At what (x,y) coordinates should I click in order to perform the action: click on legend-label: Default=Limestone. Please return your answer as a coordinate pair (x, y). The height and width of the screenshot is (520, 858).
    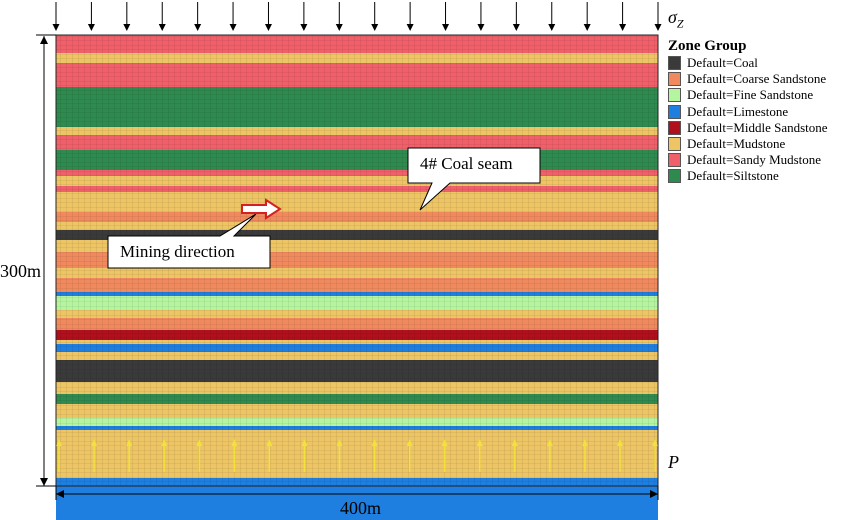
    Looking at the image, I should click on (738, 111).